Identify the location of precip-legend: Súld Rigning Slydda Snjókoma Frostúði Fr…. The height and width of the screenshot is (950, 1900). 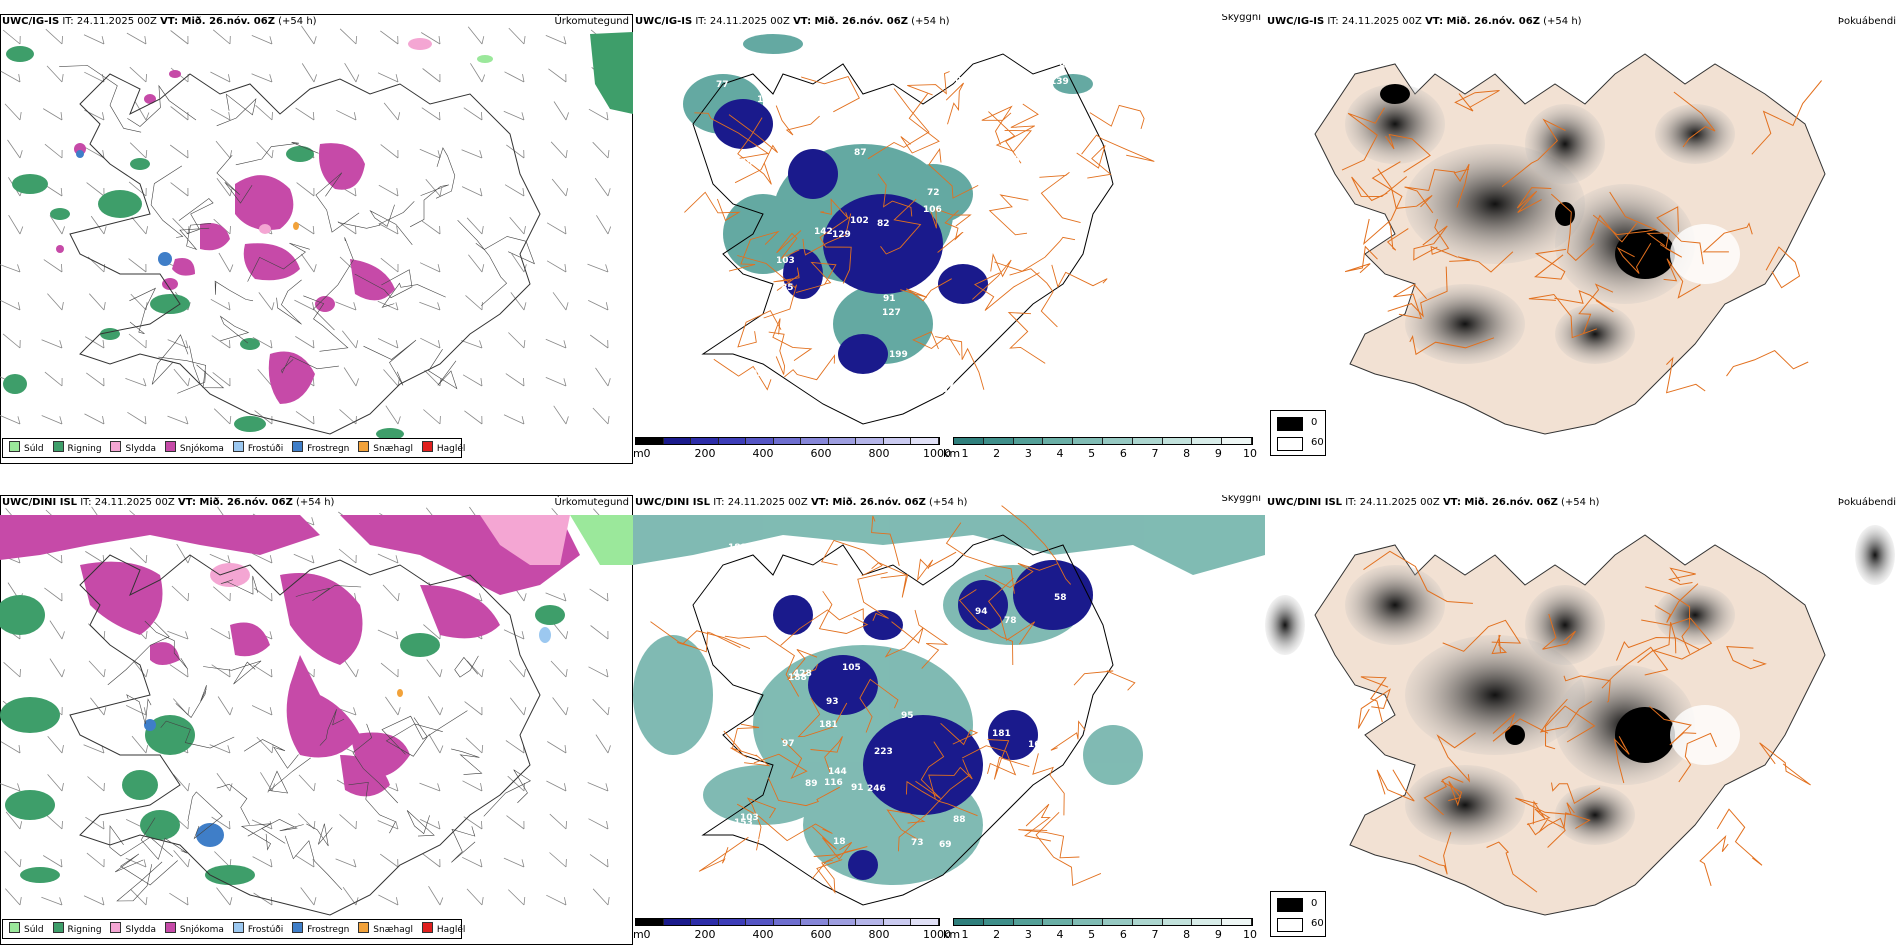
(233, 929).